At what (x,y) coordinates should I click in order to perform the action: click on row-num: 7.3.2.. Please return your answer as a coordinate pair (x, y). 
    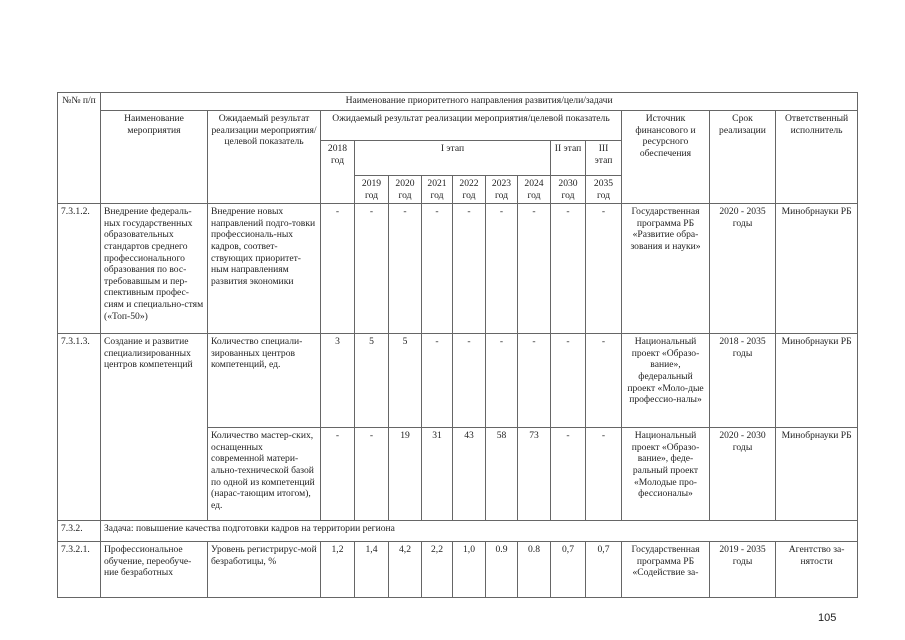
    Looking at the image, I should click on (79, 531).